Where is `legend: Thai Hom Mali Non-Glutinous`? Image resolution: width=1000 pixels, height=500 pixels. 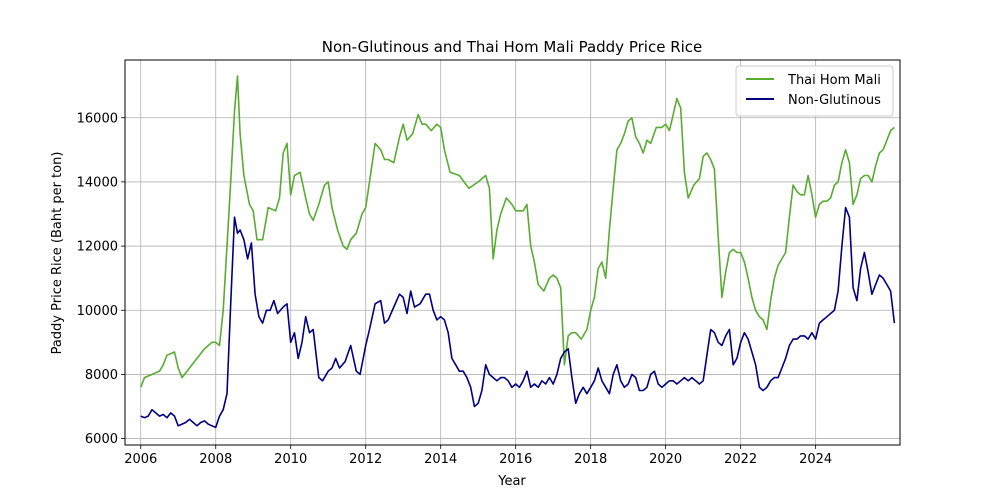 legend: Thai Hom Mali Non-Glutinous is located at coordinates (814, 91).